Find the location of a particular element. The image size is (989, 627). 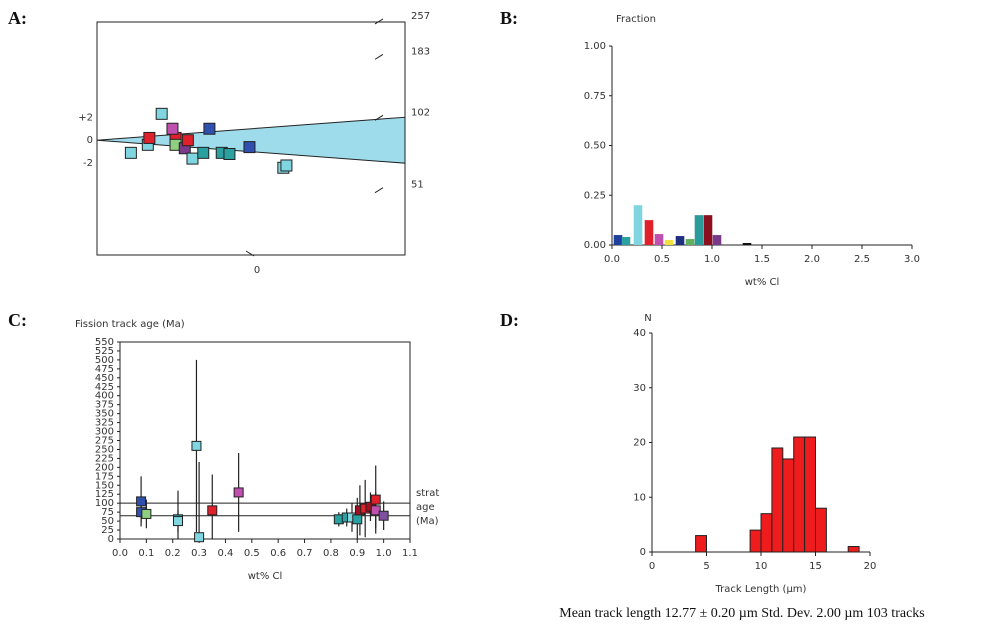

annotation: strat is located at coordinates (427, 493).